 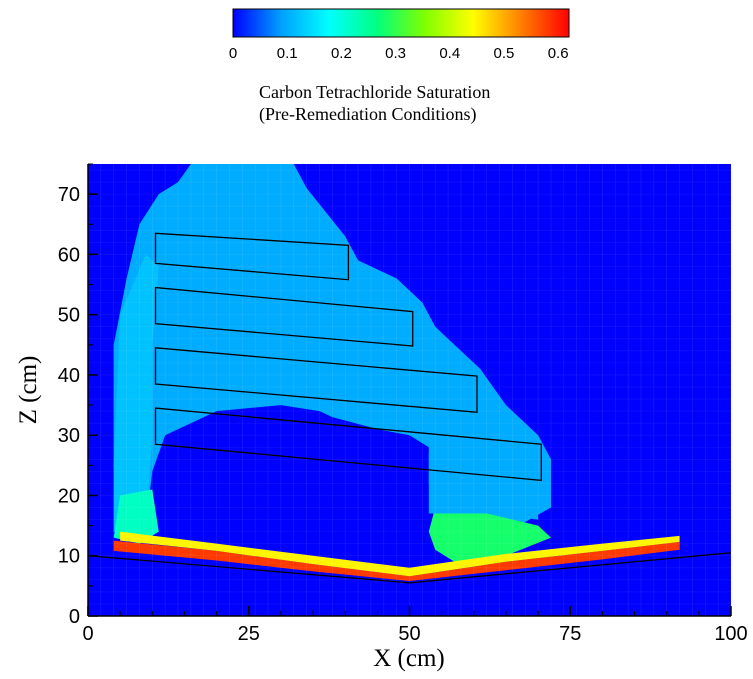 What do you see at coordinates (401, 23) in the screenshot?
I see `colorbar-scale` at bounding box center [401, 23].